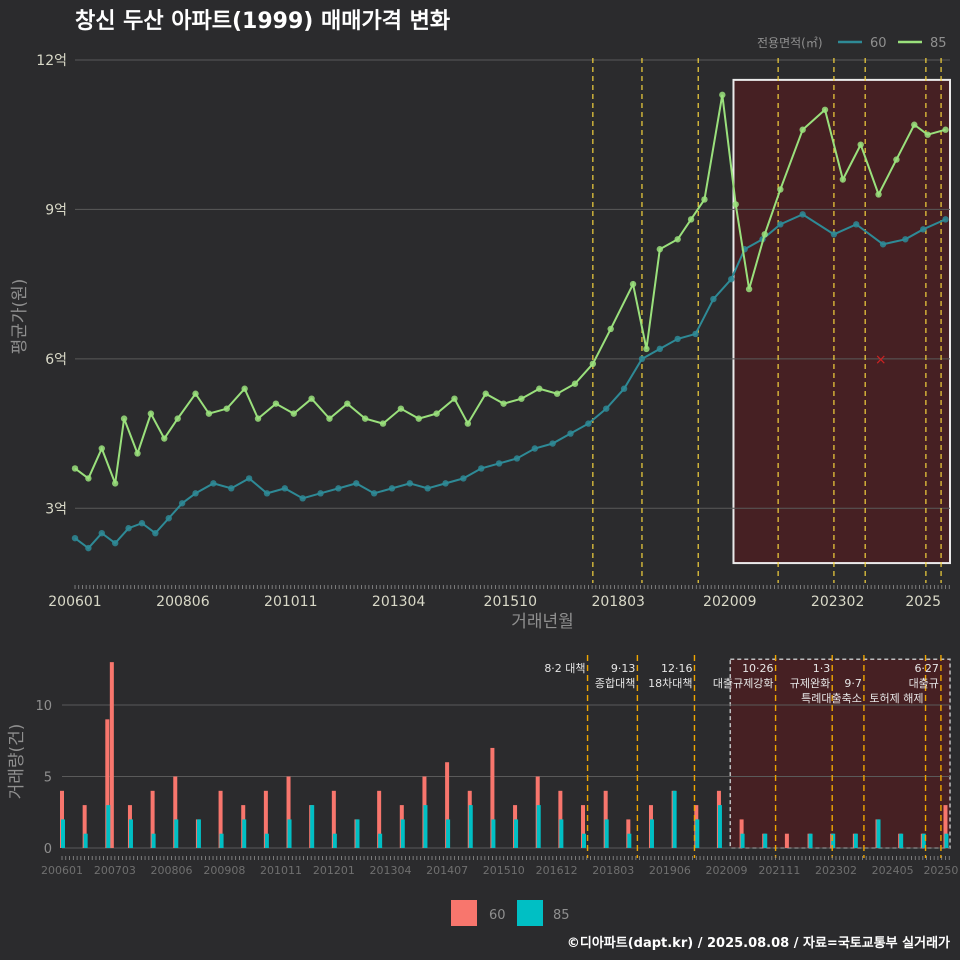 Image resolution: width=960 pixels, height=960 pixels. What do you see at coordinates (615, 683) in the screenshot?
I see `policy-label: 종합대책` at bounding box center [615, 683].